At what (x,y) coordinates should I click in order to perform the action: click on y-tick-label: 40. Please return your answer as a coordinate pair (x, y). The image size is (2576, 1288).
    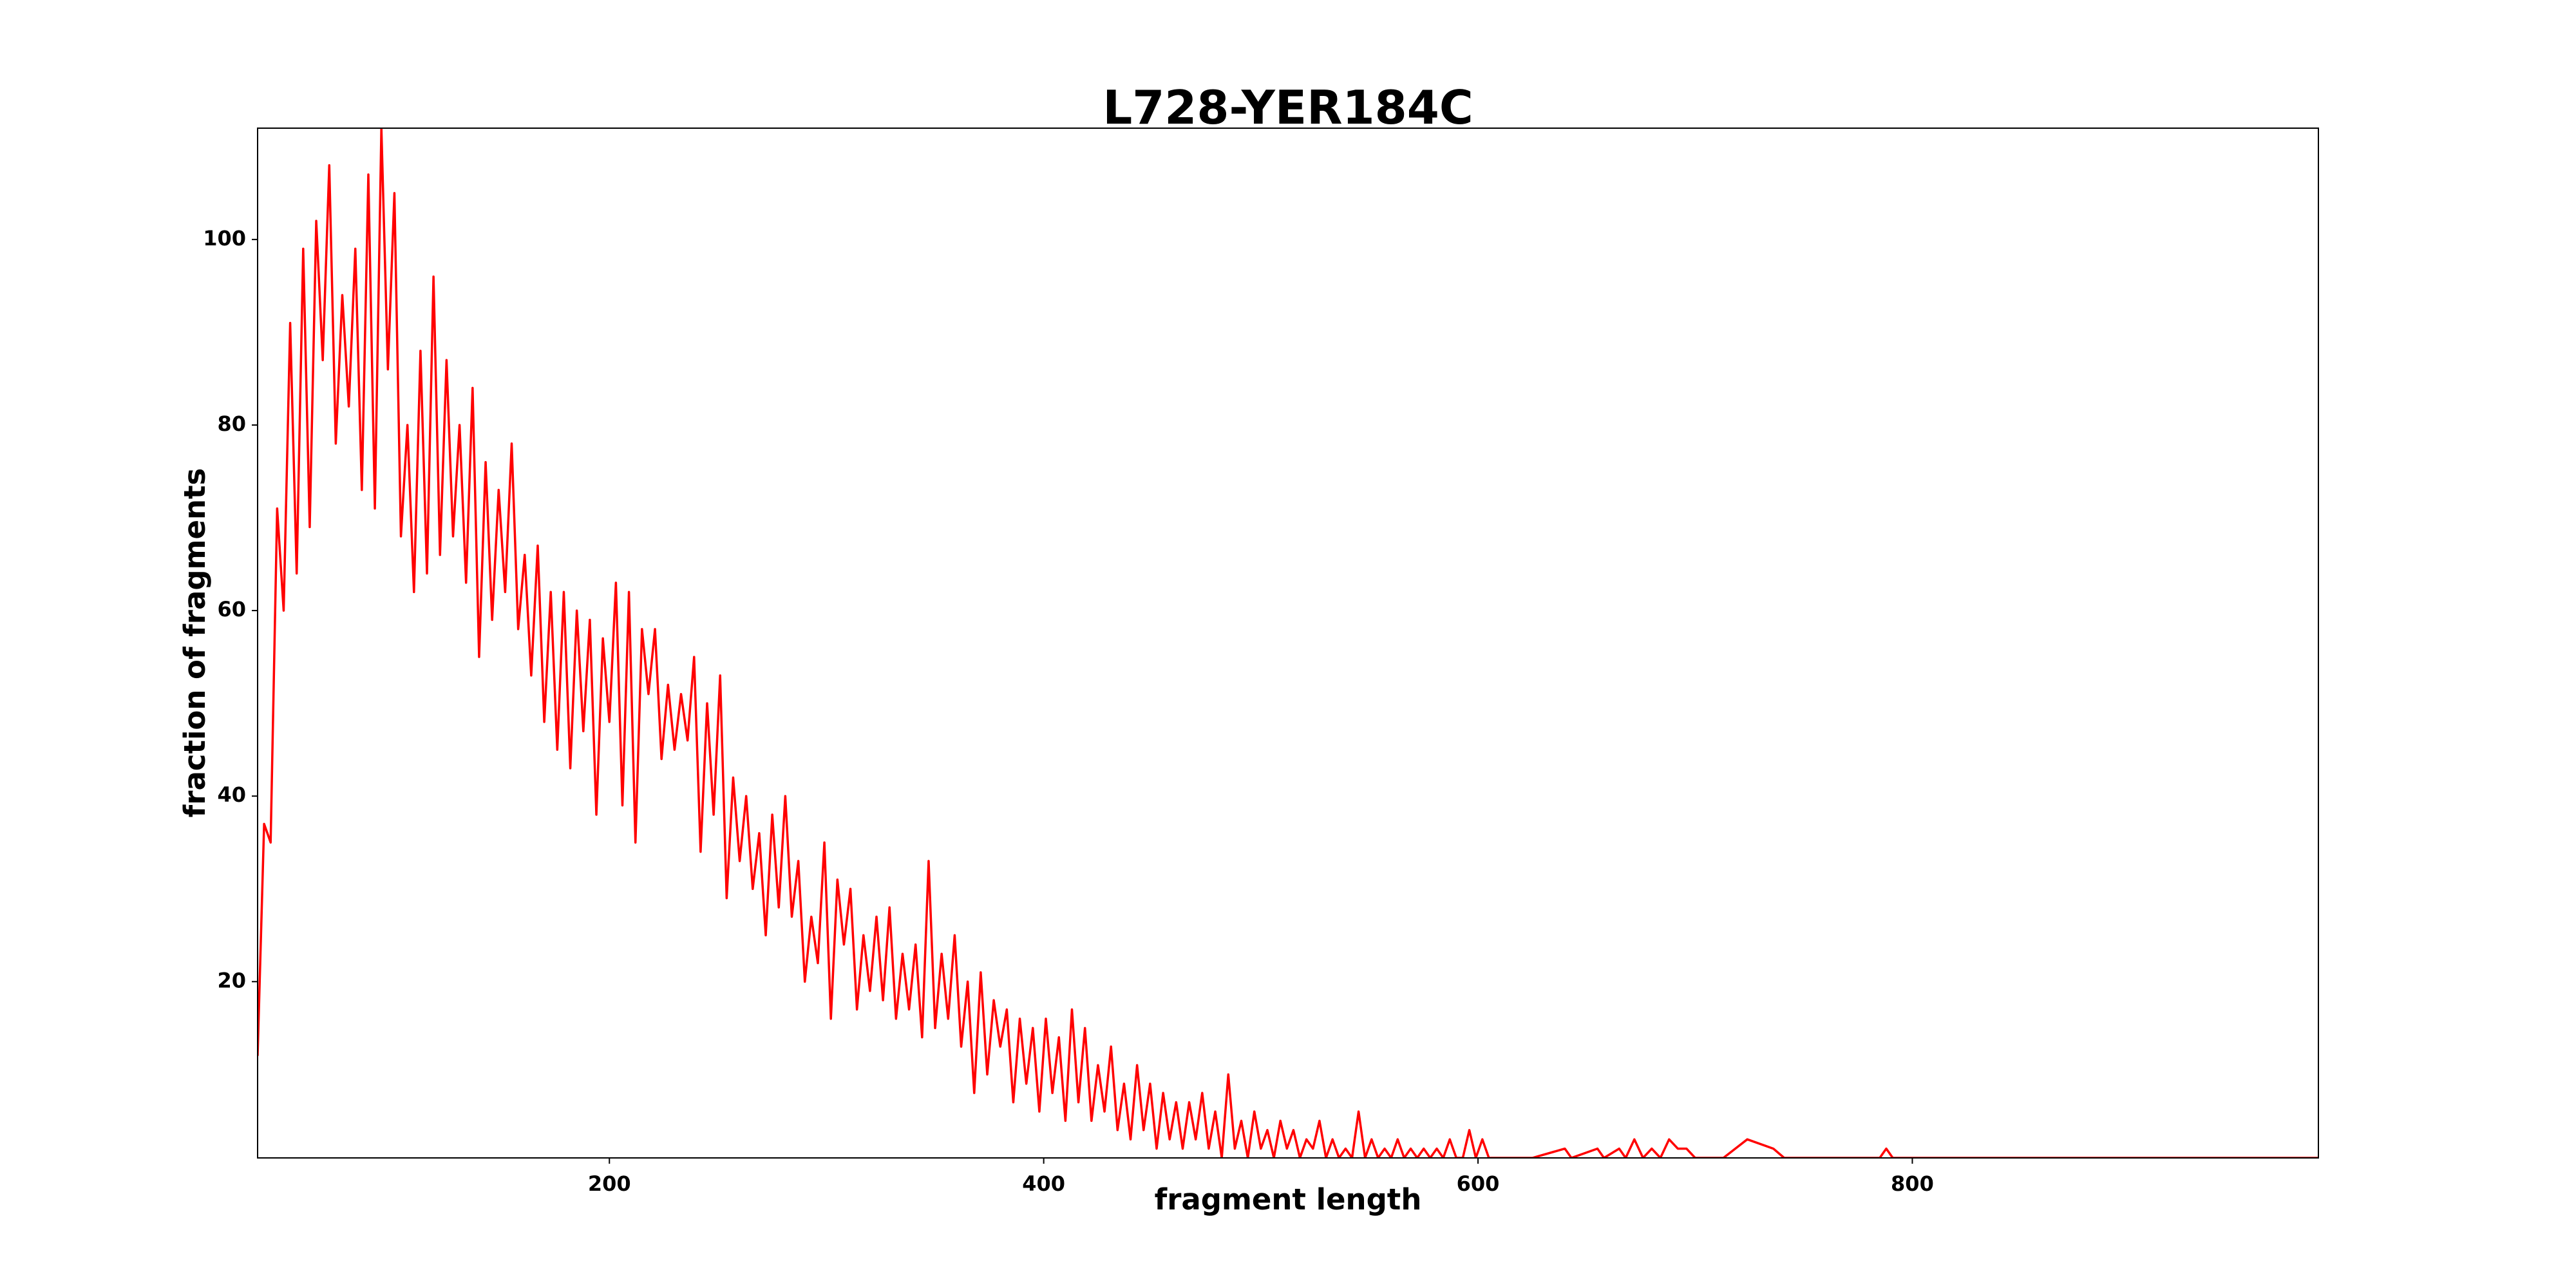
    Looking at the image, I should click on (232, 794).